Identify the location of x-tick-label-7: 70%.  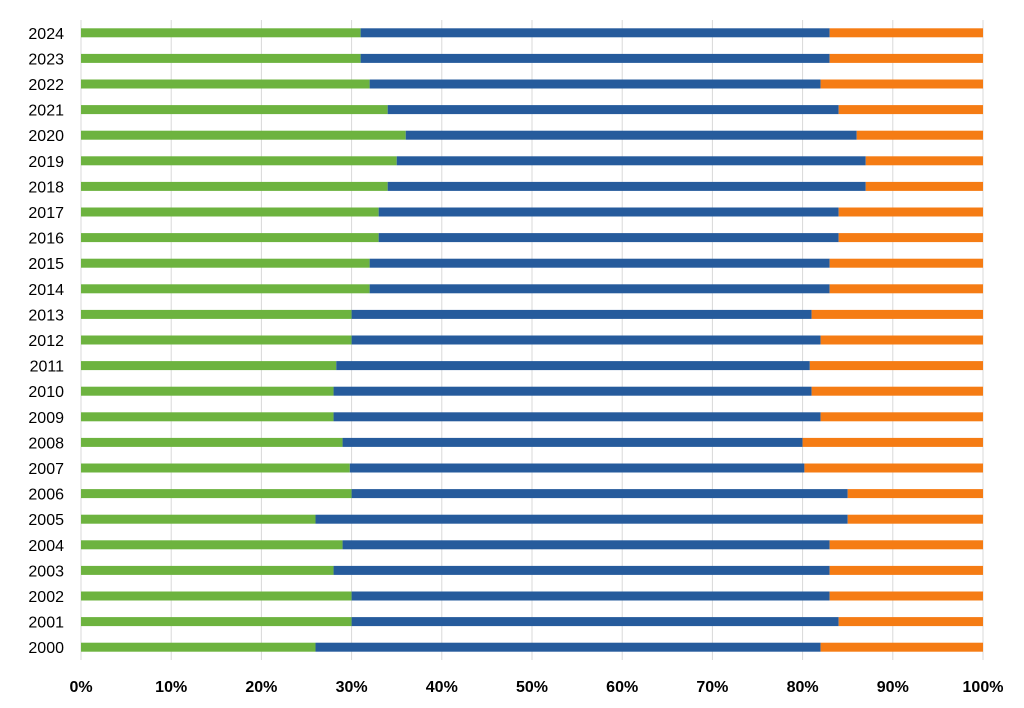
(712, 687).